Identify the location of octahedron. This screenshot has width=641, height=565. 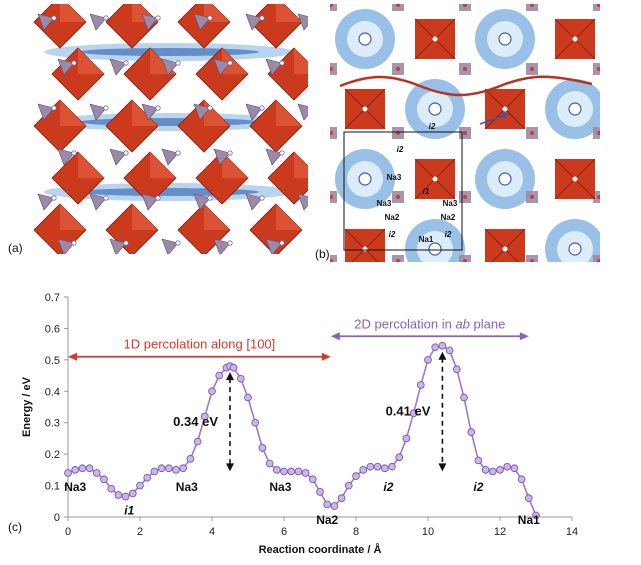
(365, 245).